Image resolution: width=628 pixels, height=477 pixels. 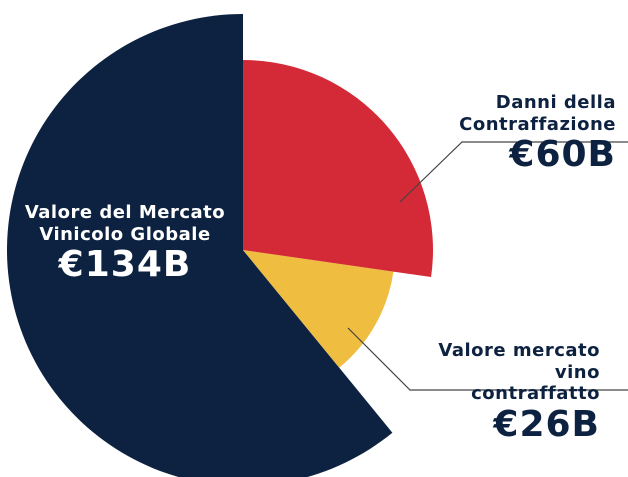 I want to click on slice-name: Danni della Contraffazione, so click(x=537, y=113).